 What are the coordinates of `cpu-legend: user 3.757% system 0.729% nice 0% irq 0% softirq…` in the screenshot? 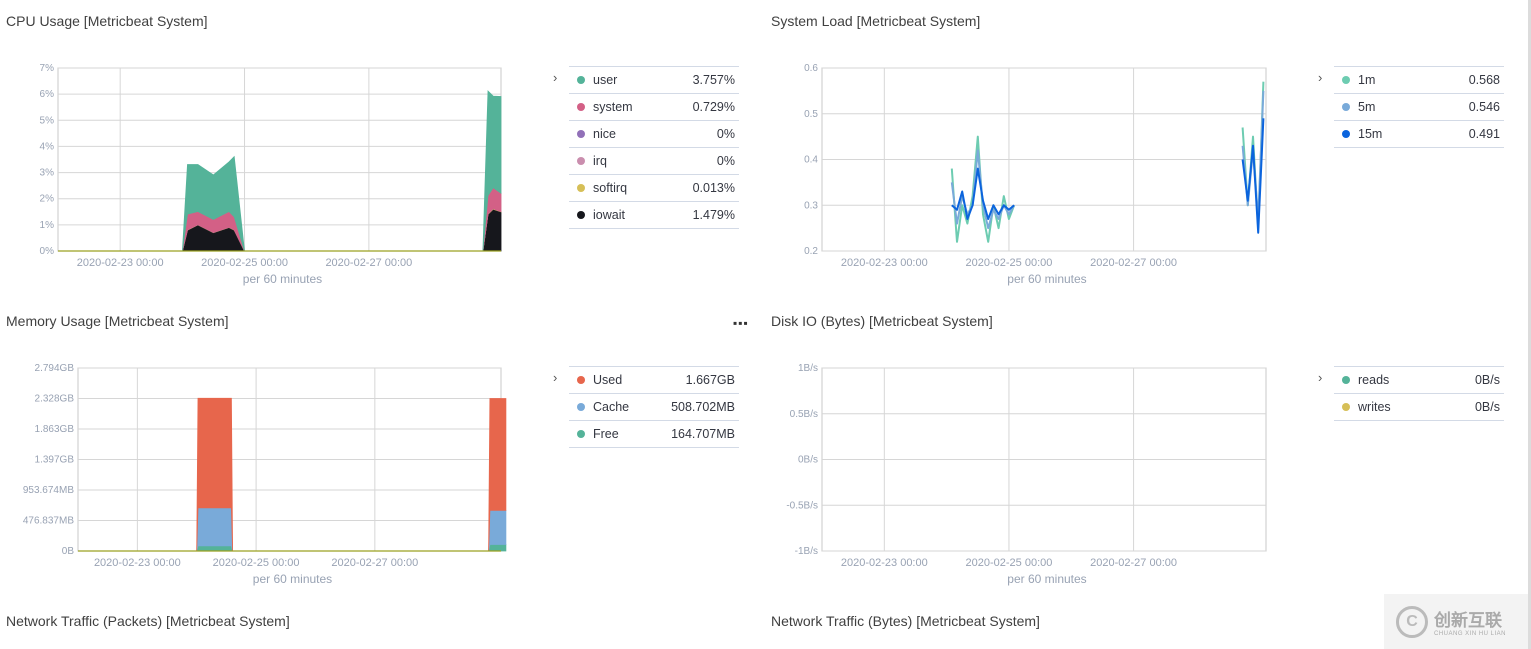 It's located at (654, 147).